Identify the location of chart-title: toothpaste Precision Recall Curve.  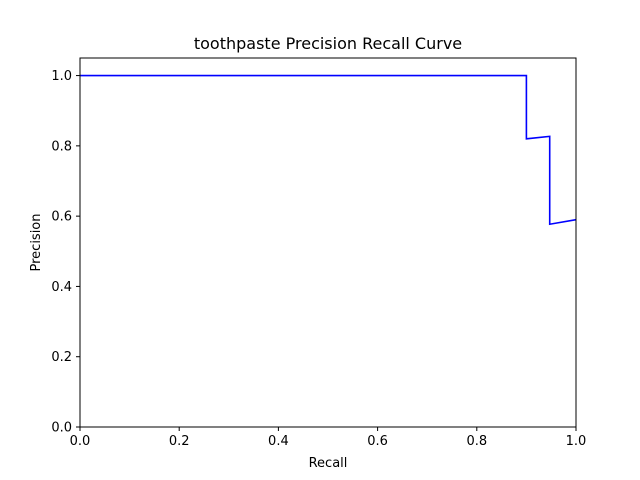
(328, 43).